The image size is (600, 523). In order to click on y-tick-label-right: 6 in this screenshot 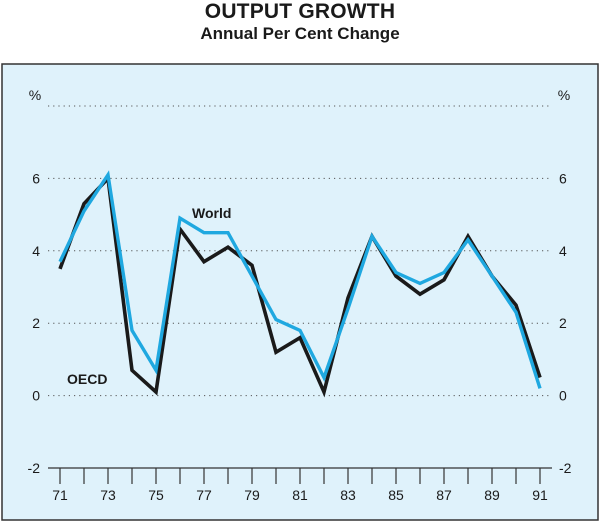, I will do `click(563, 178)`.